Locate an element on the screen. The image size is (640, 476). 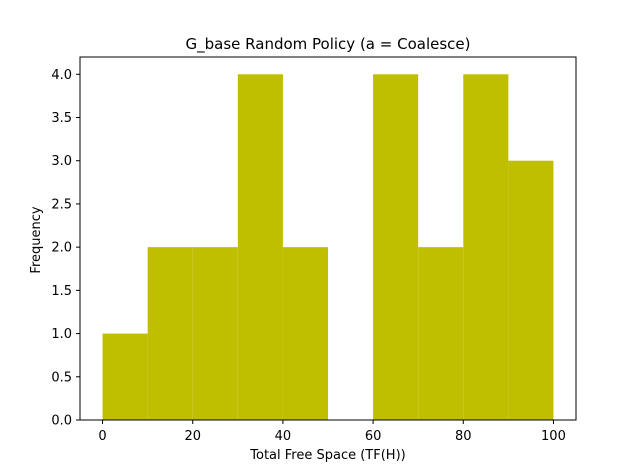
y-tick-label: 3.0 is located at coordinates (61, 161).